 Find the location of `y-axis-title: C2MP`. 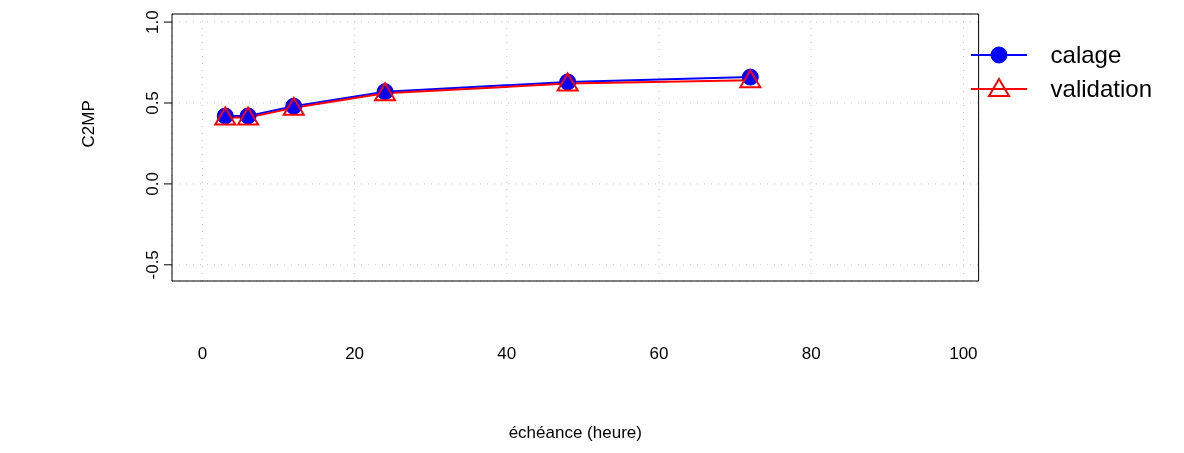

y-axis-title: C2MP is located at coordinates (89, 124).